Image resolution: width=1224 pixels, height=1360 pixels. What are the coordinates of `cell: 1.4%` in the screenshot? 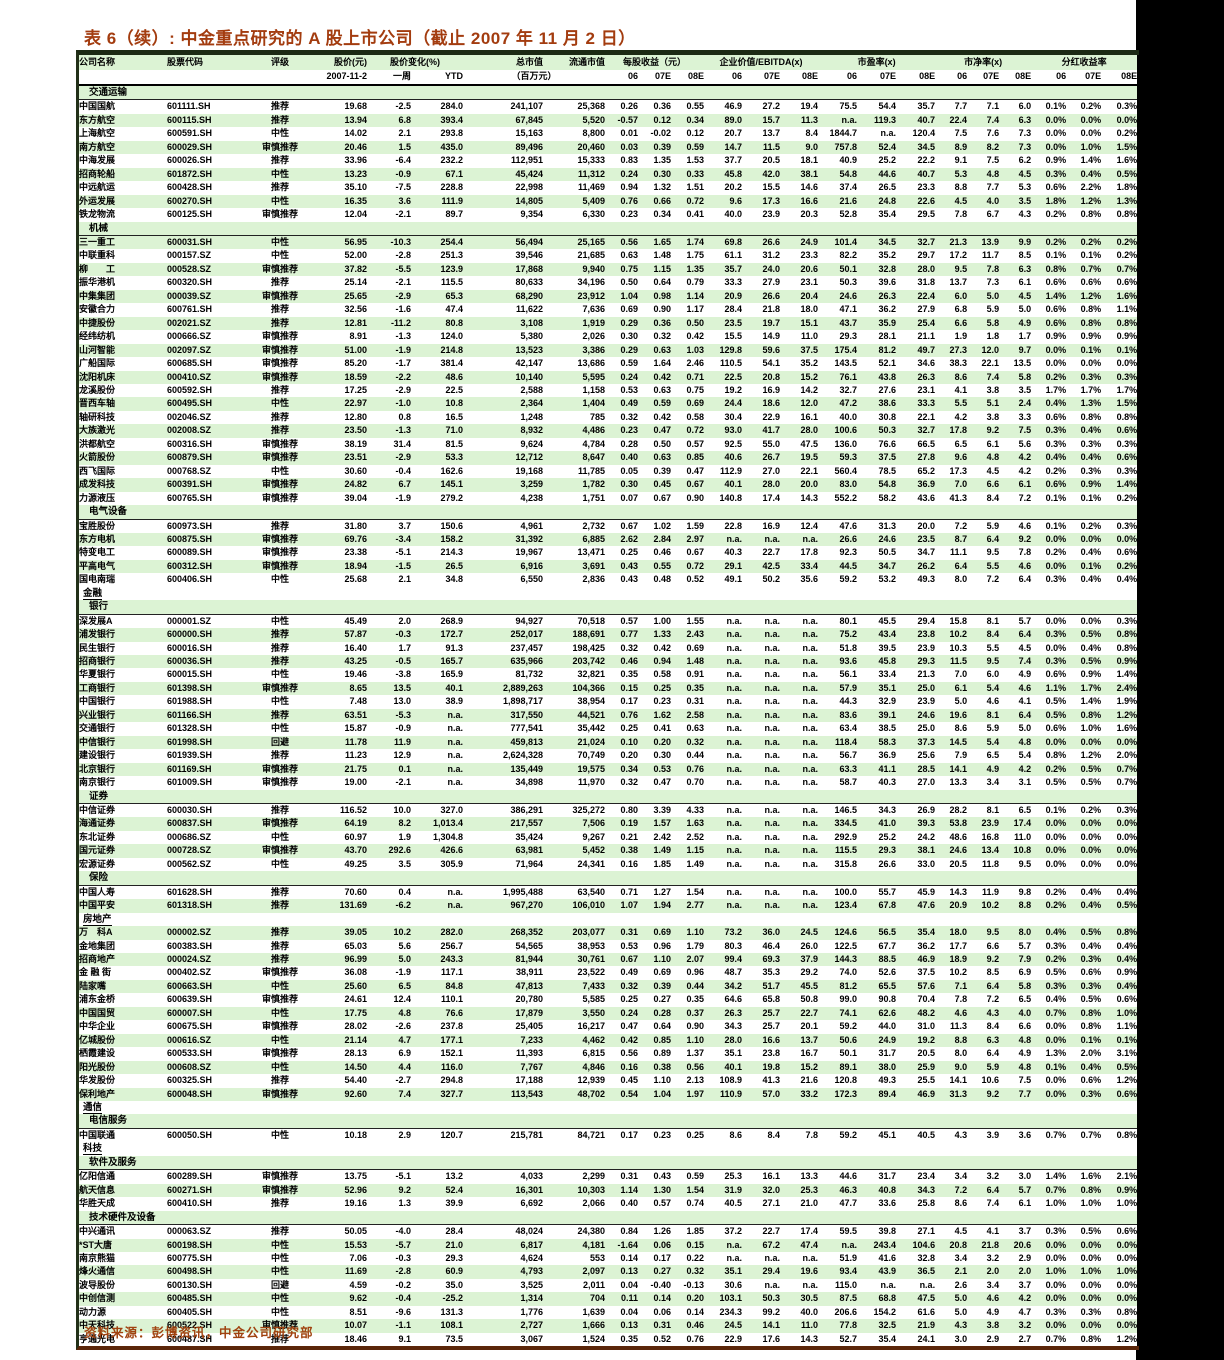 It's located at (1084, 702).